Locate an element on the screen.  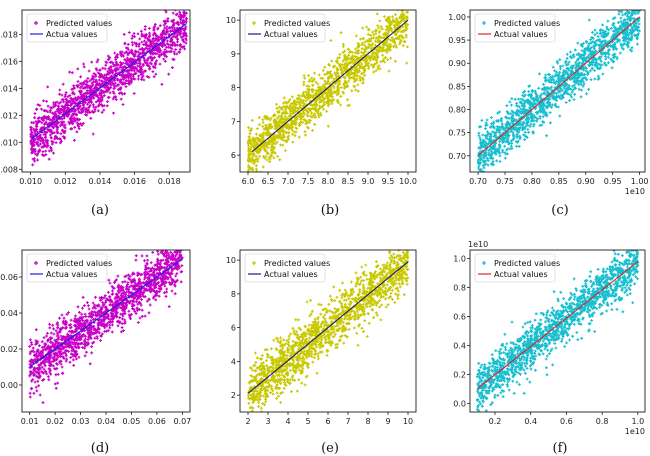
y-tick-label: 7 is located at coordinates (233, 121).